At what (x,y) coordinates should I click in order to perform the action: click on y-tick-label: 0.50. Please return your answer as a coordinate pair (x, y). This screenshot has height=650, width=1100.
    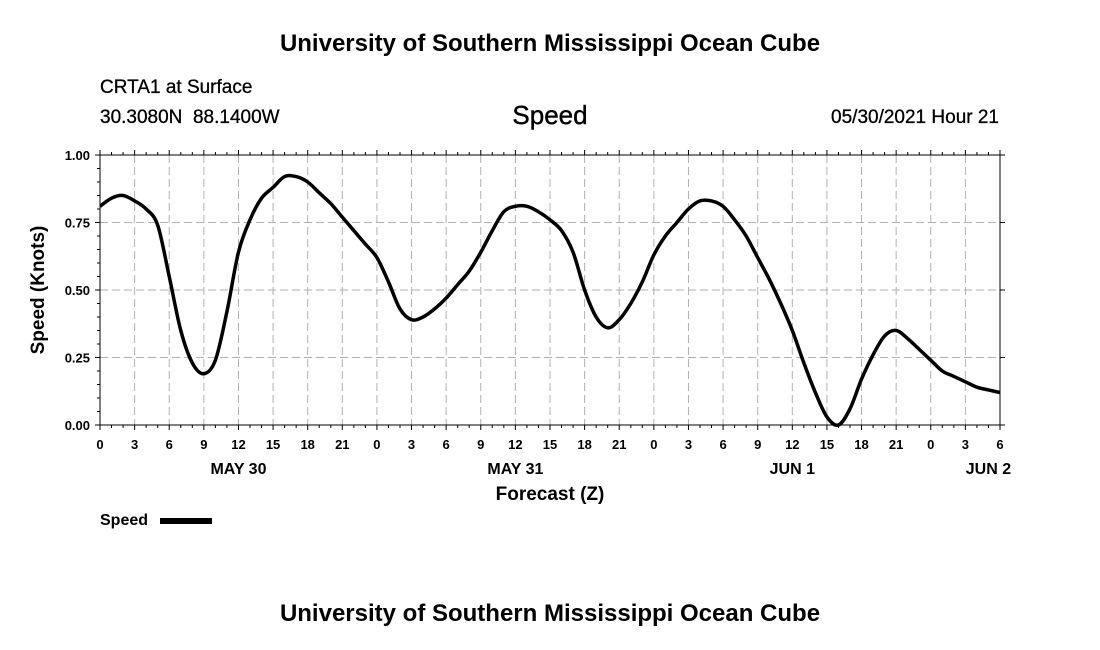
    Looking at the image, I should click on (77, 290).